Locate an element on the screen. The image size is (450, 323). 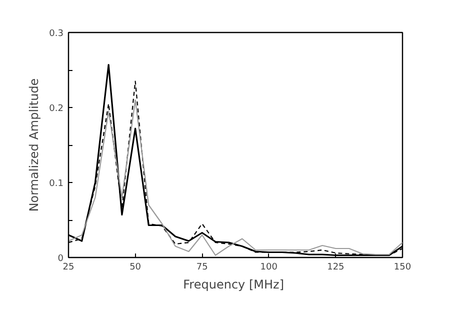
x-tick-label: 125 is located at coordinates (335, 267).